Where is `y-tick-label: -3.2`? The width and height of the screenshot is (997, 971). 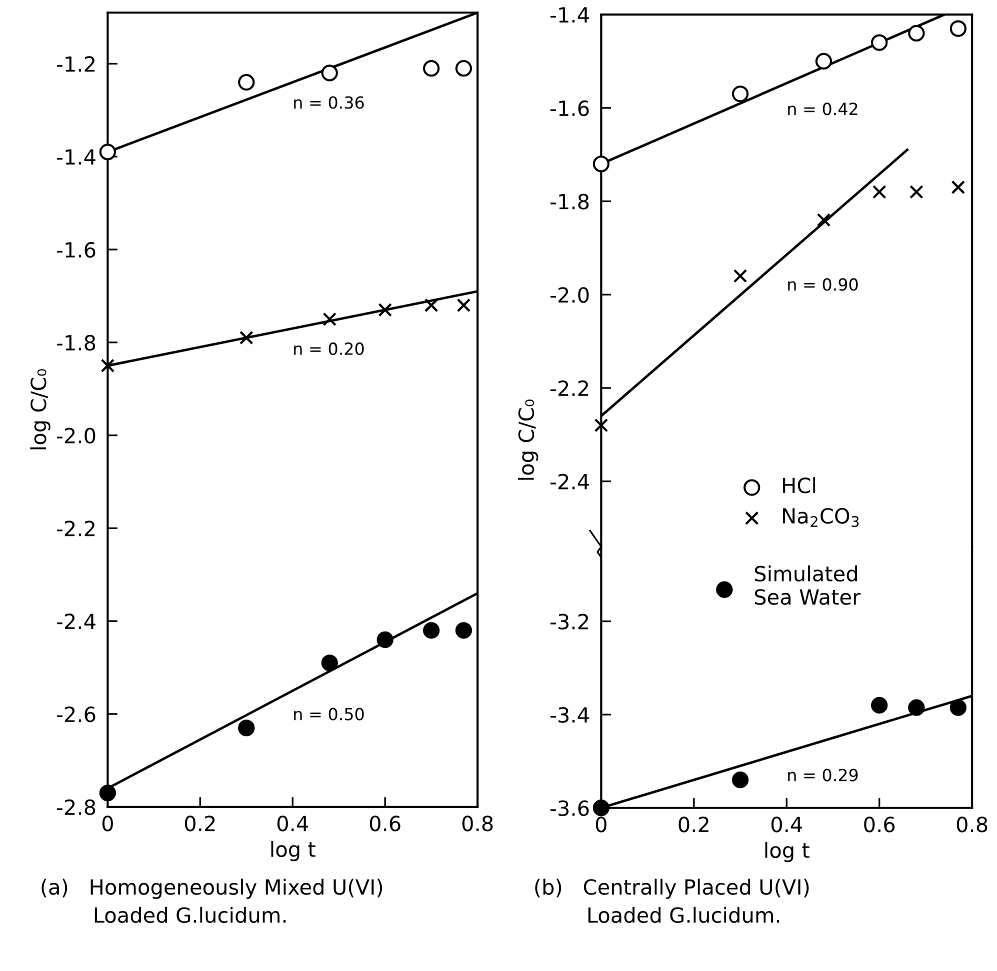 y-tick-label: -3.2 is located at coordinates (569, 622).